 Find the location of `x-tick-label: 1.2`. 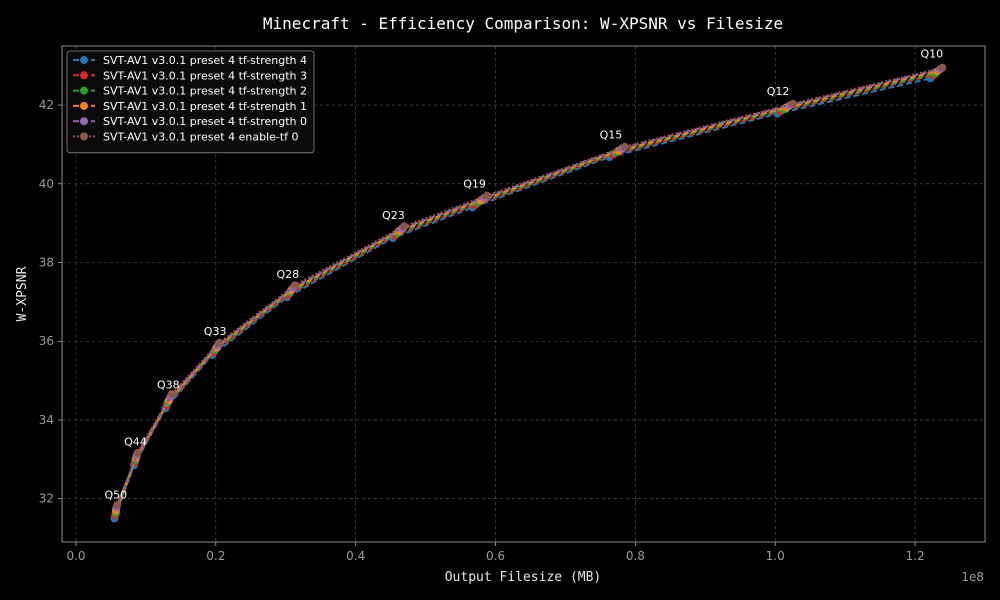

x-tick-label: 1.2 is located at coordinates (915, 556).